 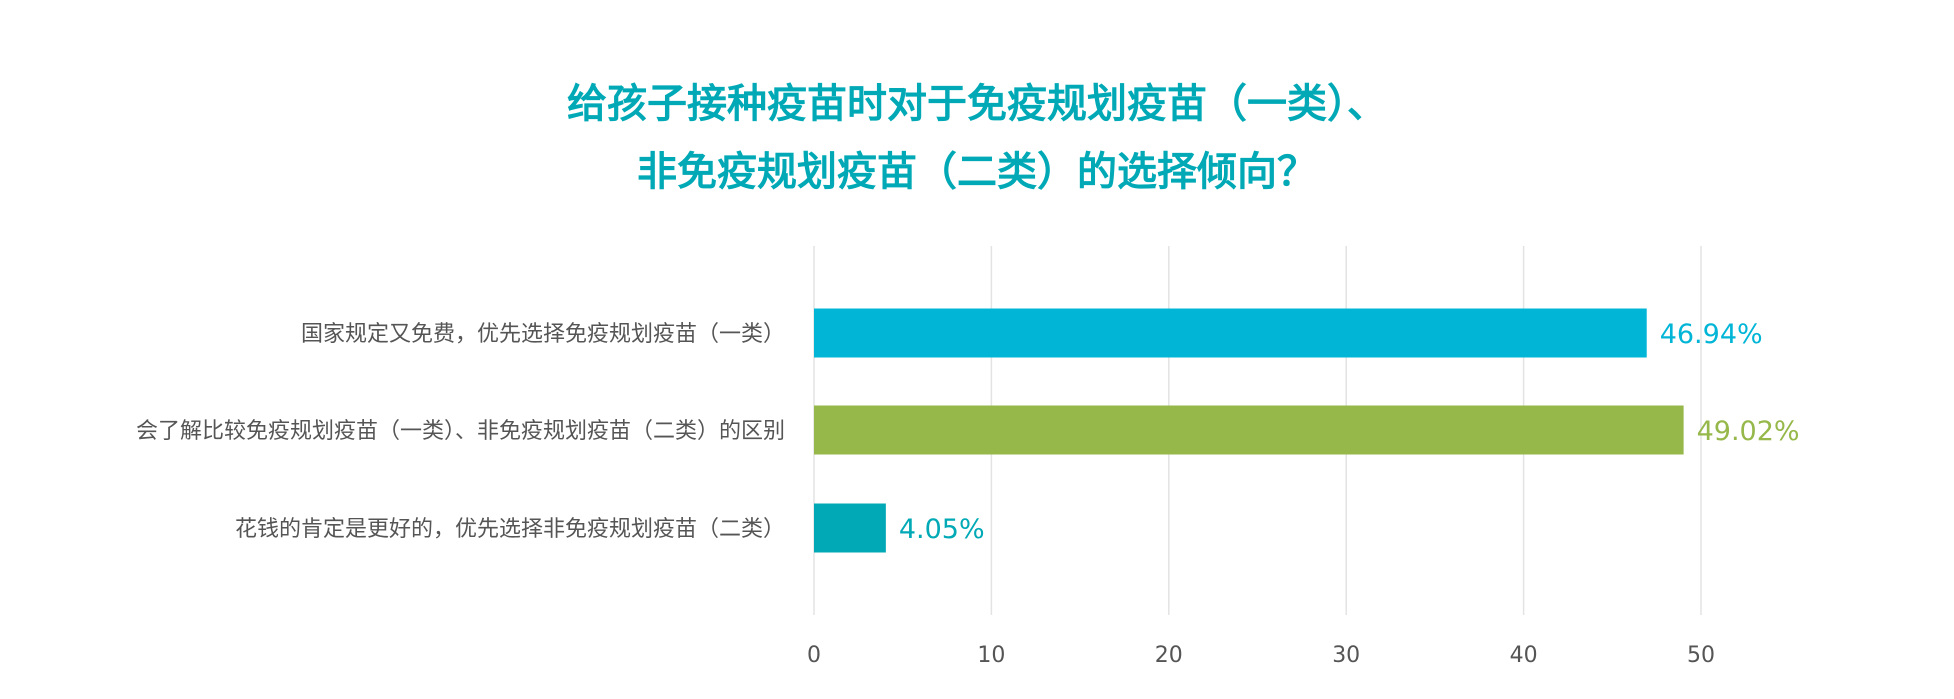 I want to click on category-label: 花钱的肯定是更好的，优先选择非免疫规划疫苗（二类）, so click(x=510, y=529).